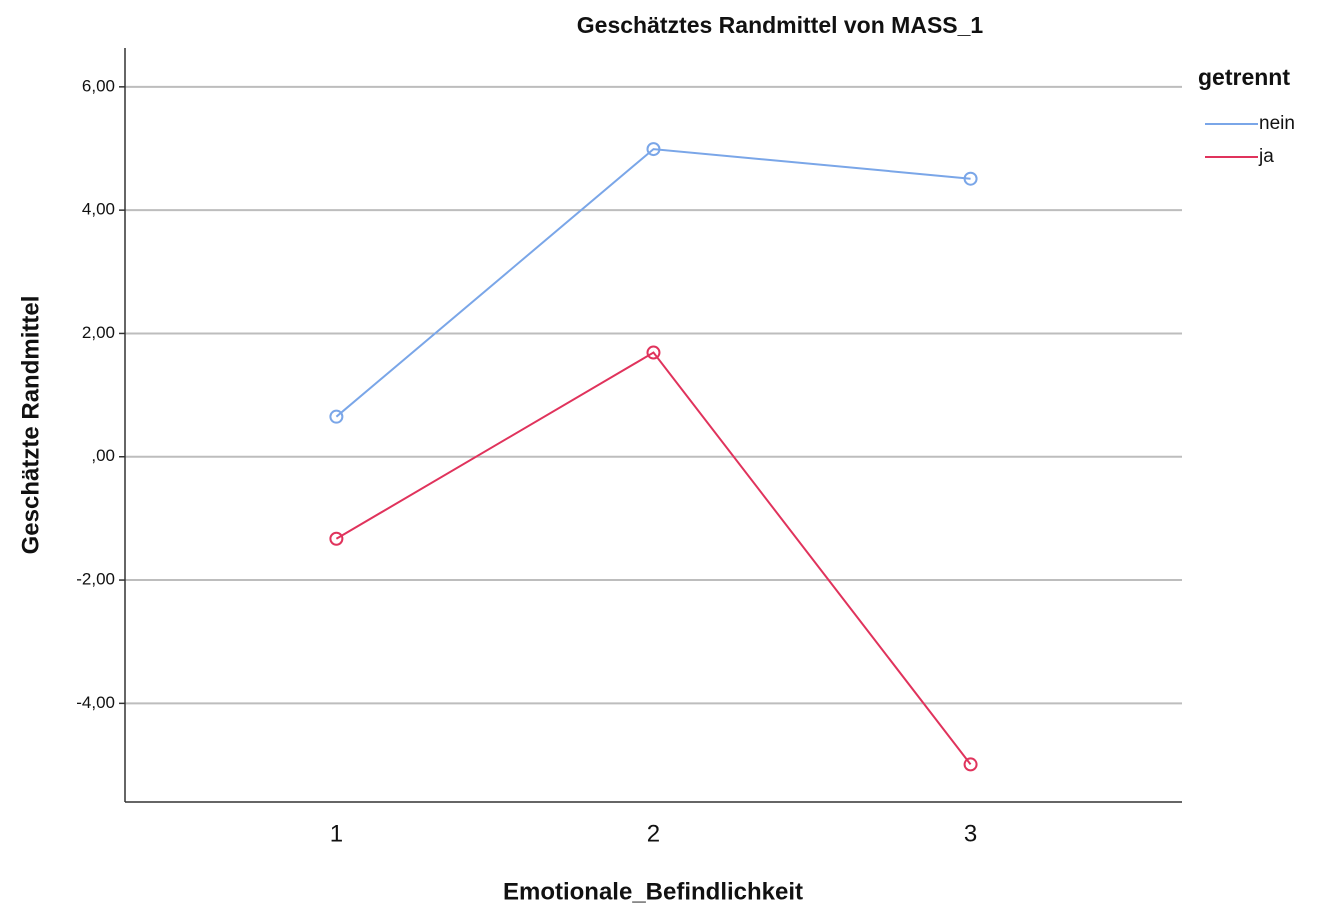  I want to click on x-tick-label: 3, so click(970, 833).